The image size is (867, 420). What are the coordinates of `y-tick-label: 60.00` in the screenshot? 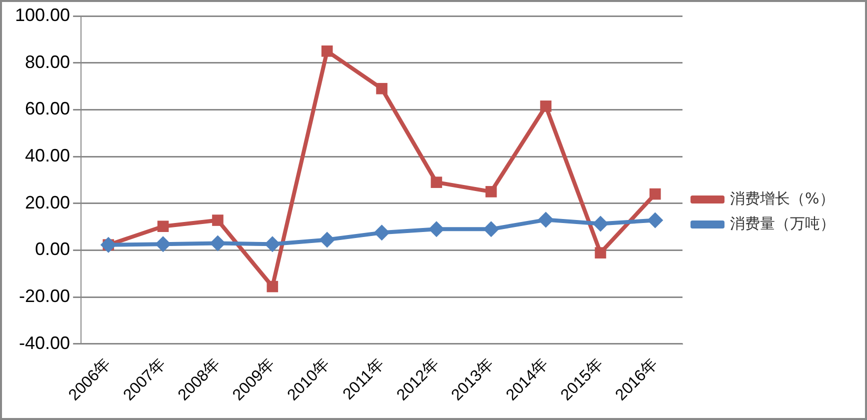 It's located at (47, 108).